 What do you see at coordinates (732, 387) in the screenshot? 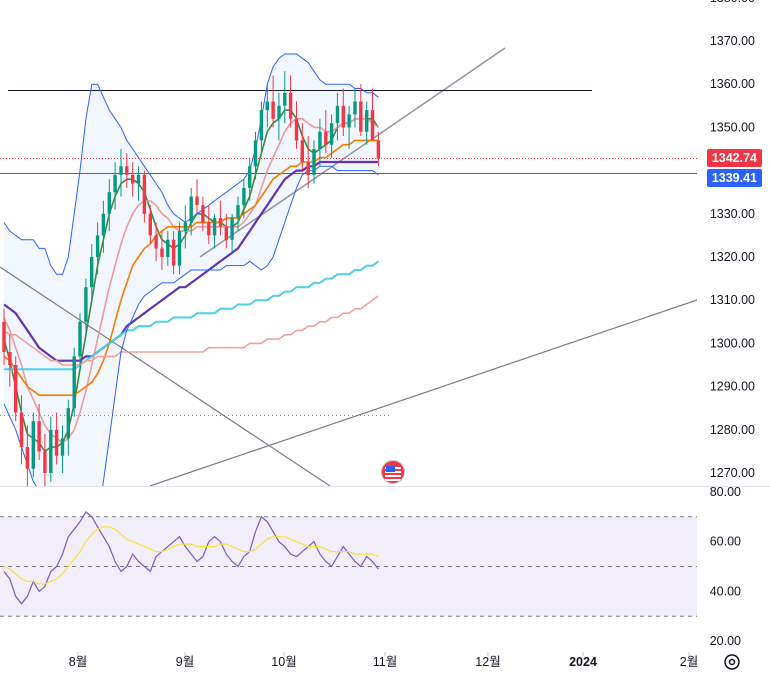
I see `price-tick-label: 1290.00` at bounding box center [732, 387].